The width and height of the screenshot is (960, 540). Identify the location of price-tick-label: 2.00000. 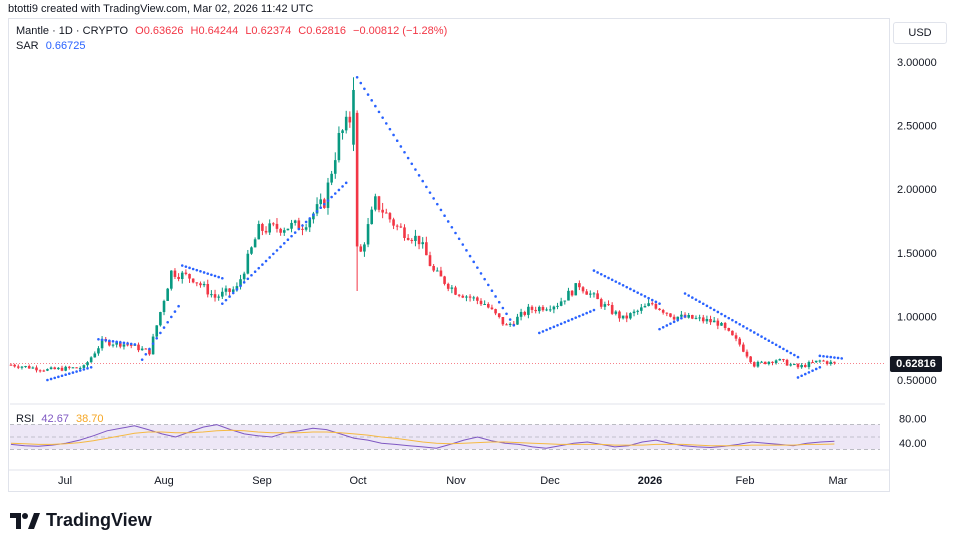
(917, 190).